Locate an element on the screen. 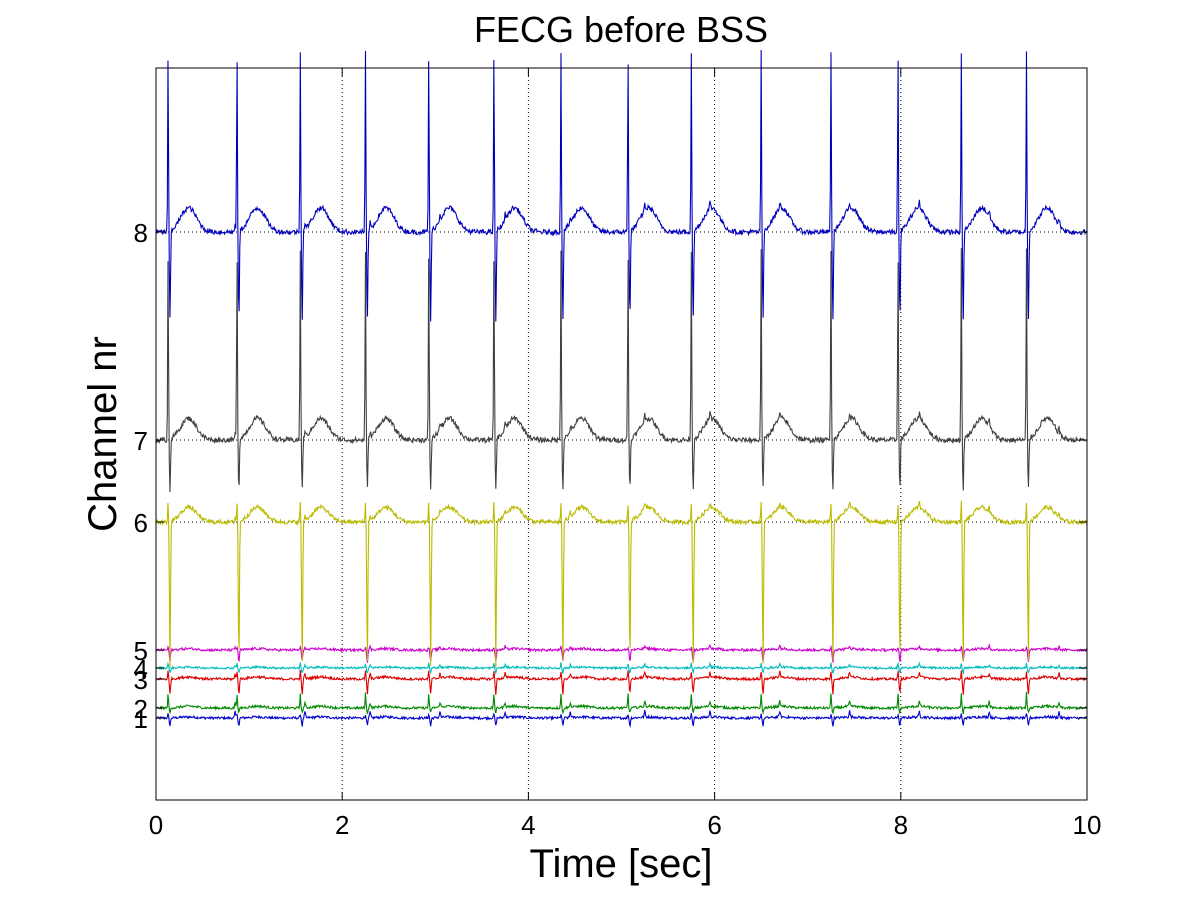 The height and width of the screenshot is (901, 1201). y-tick-label-6: 6 is located at coordinates (141, 523).